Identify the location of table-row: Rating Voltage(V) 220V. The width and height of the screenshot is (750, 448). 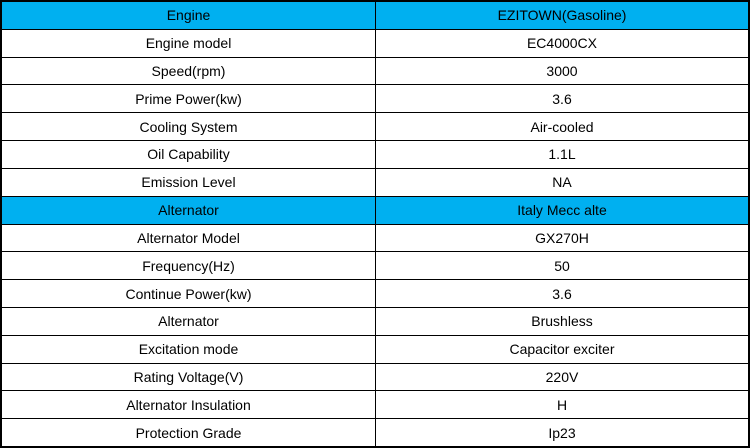
(375, 376).